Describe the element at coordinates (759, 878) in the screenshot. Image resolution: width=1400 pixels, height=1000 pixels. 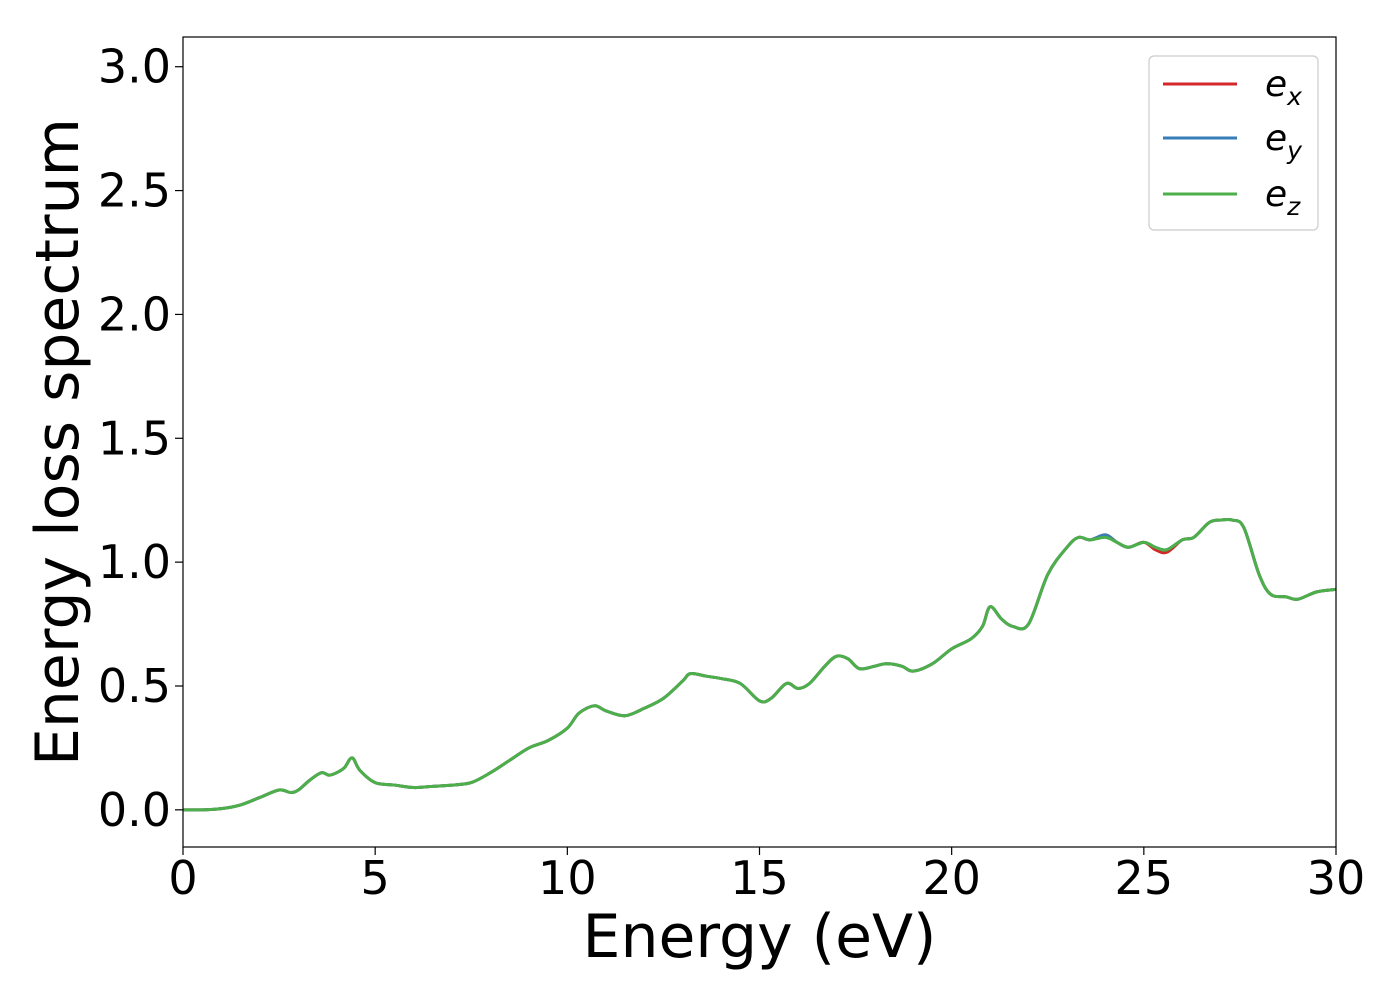
I see `x-tick-label: 15` at that location.